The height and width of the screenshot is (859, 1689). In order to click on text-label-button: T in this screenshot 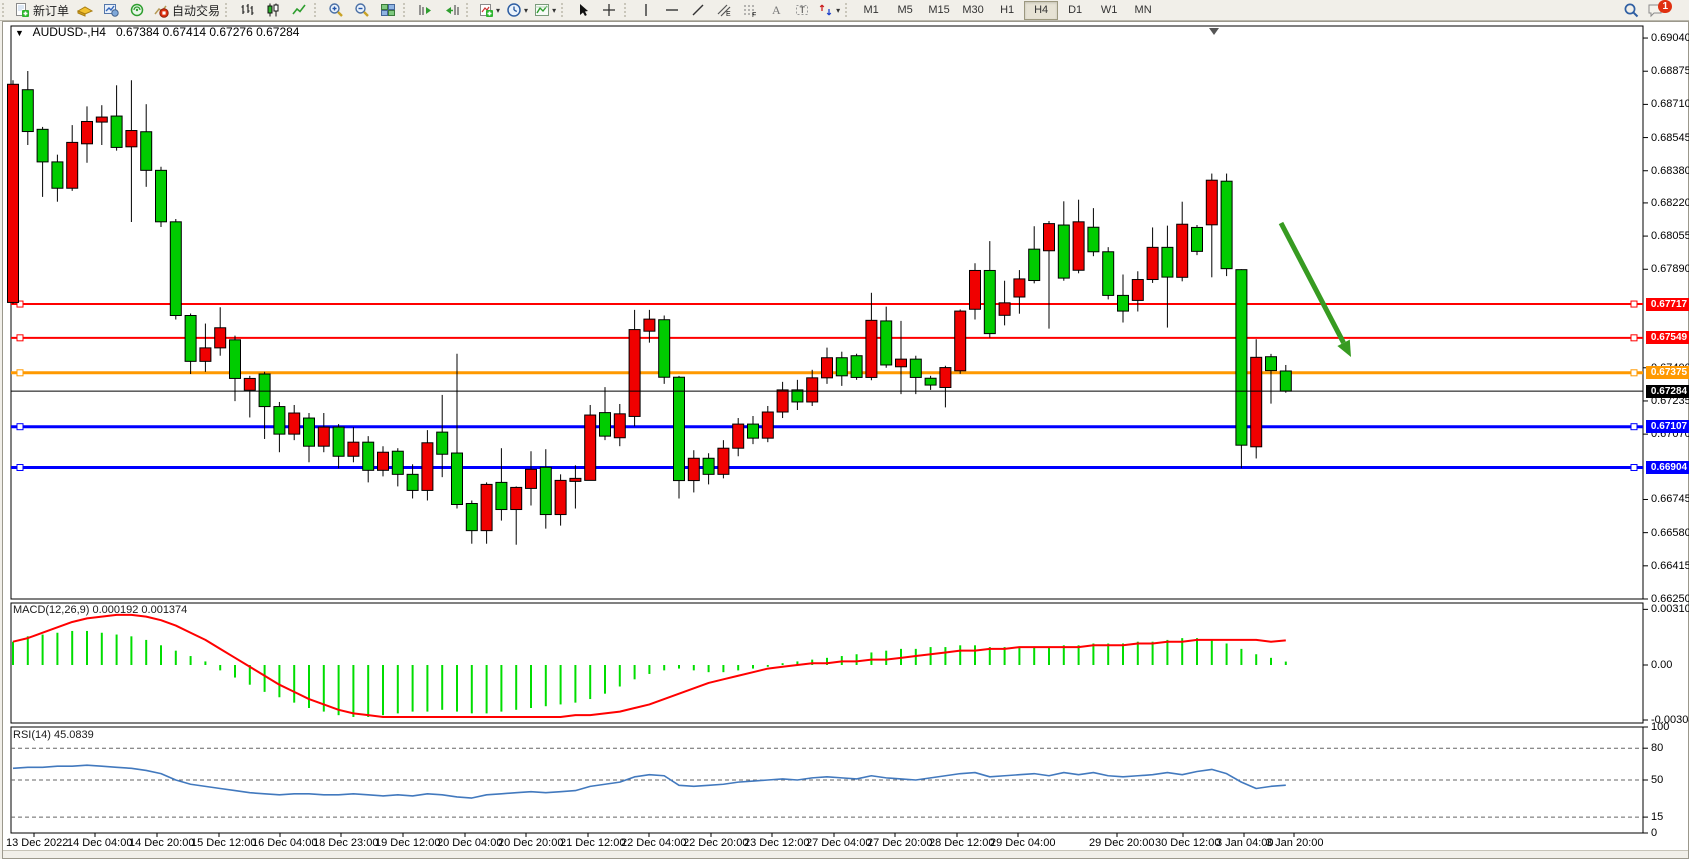, I will do `click(802, 10)`.